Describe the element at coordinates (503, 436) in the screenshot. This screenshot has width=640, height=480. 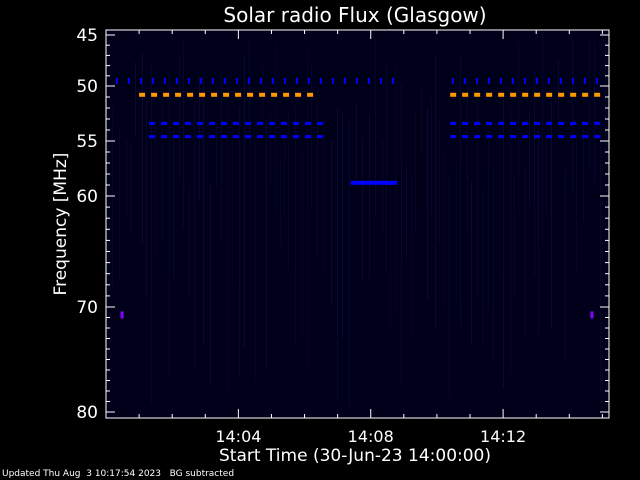
I see `x-tick-label: 14:12` at that location.